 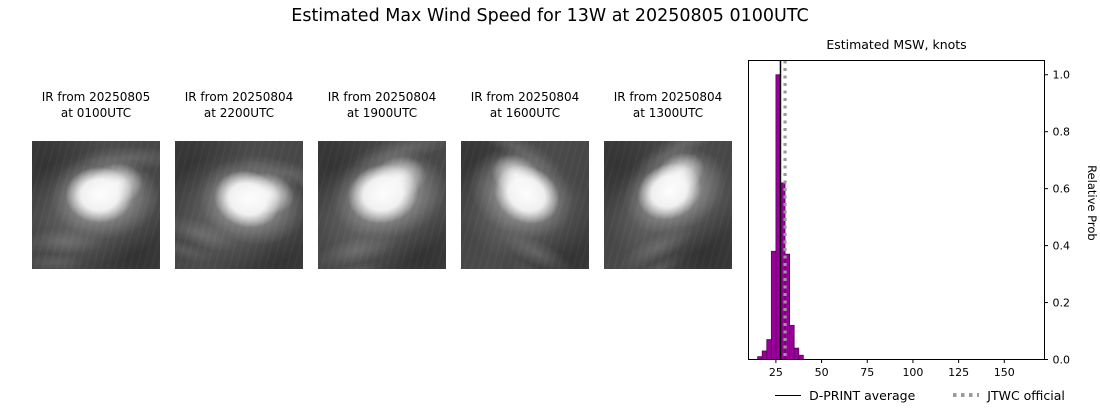 I want to click on legend-item-dprint: D-PRINT average, so click(x=845, y=395).